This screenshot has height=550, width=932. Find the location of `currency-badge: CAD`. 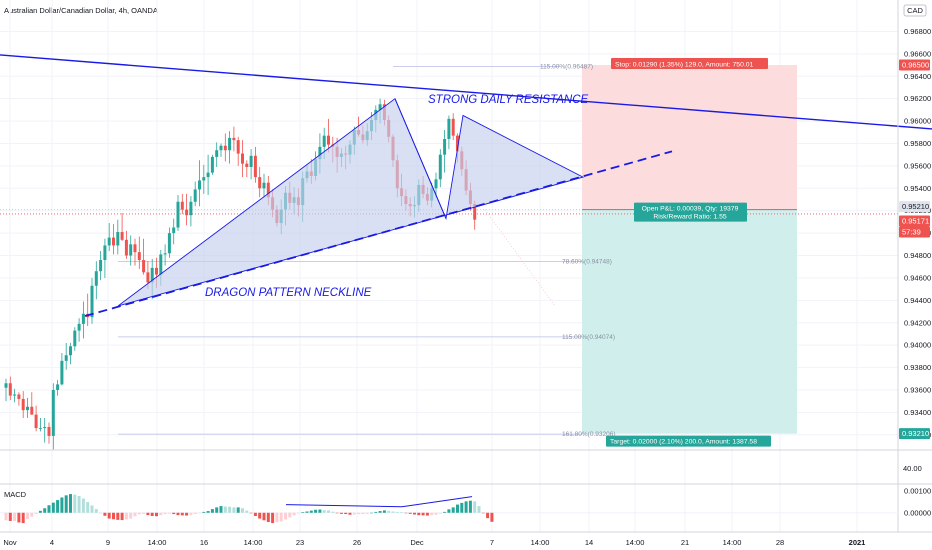

currency-badge: CAD is located at coordinates (915, 10).